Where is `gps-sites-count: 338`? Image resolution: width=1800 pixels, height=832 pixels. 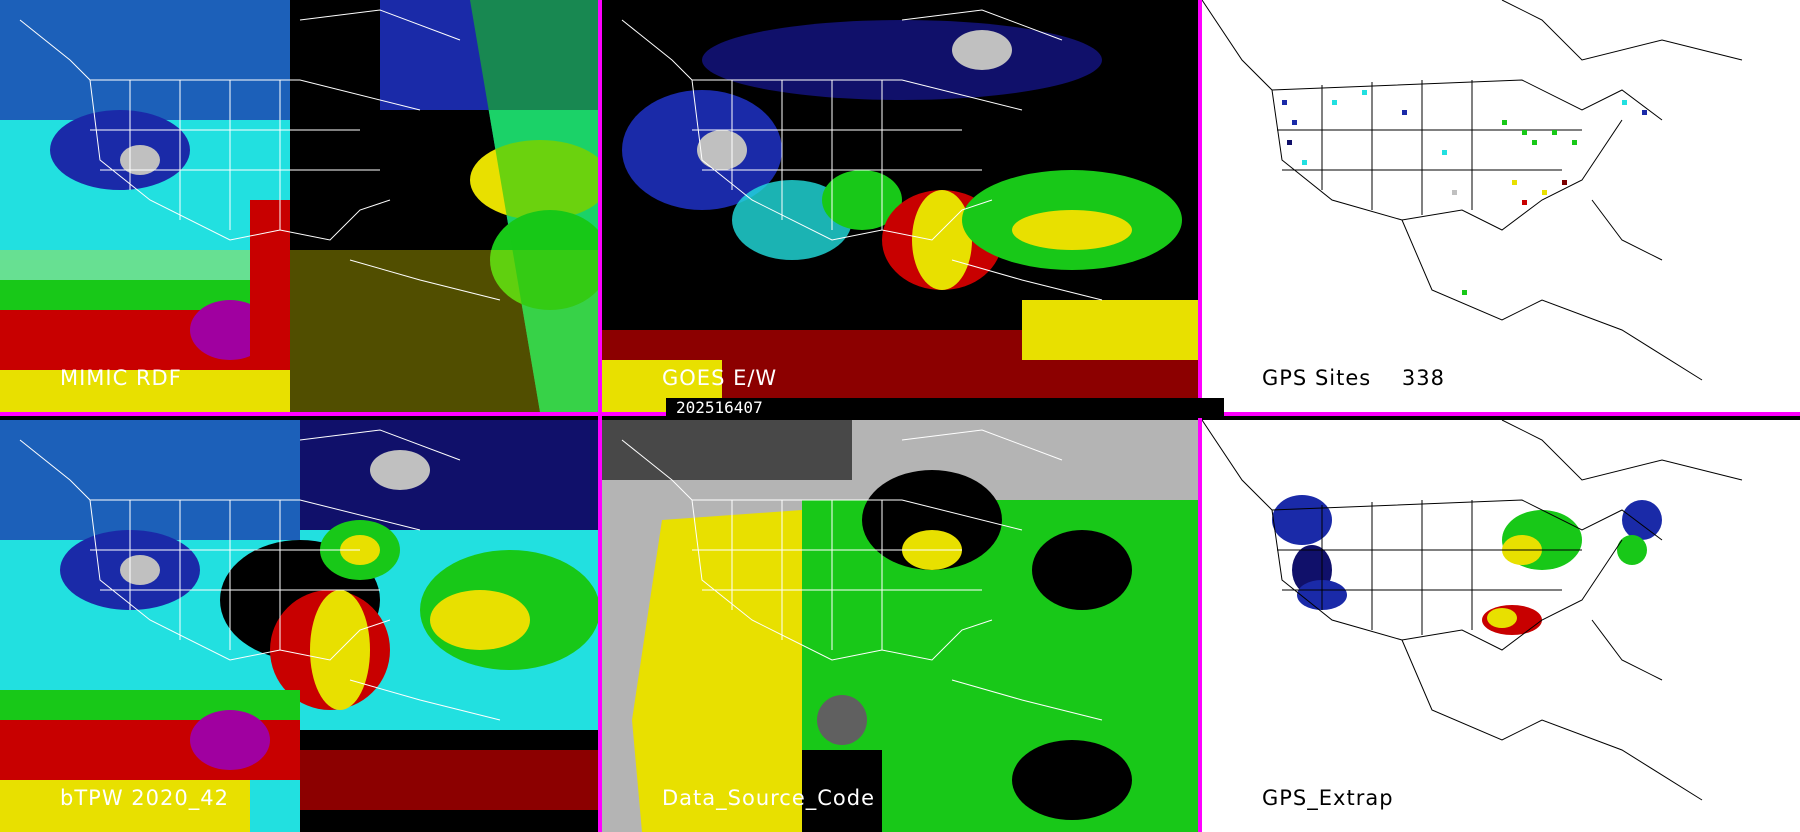
gps-sites-count: 338 is located at coordinates (1423, 378).